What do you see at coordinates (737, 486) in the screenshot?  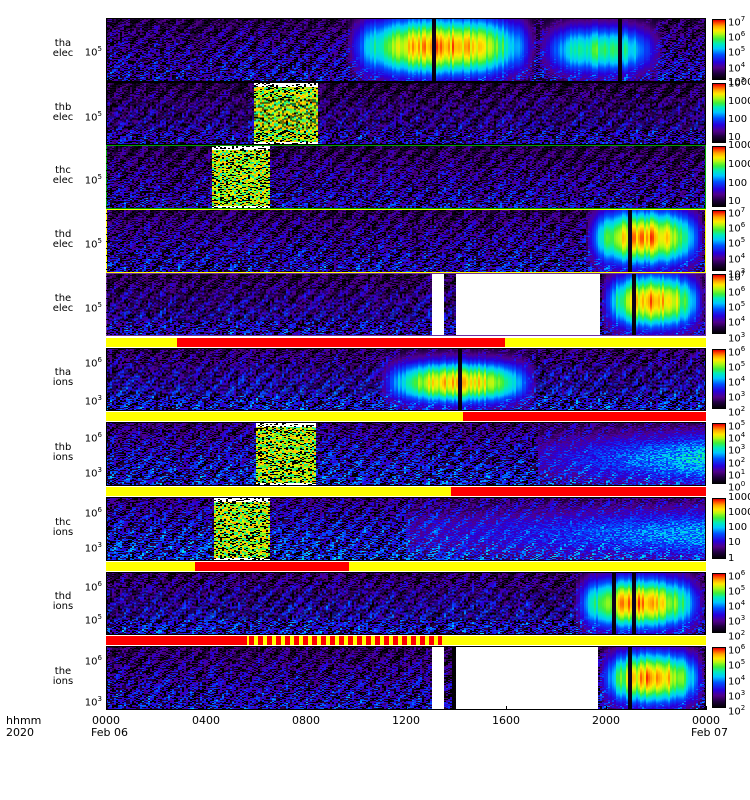 I see `colorbar-label-thb-ions-5: 10⁰` at bounding box center [737, 486].